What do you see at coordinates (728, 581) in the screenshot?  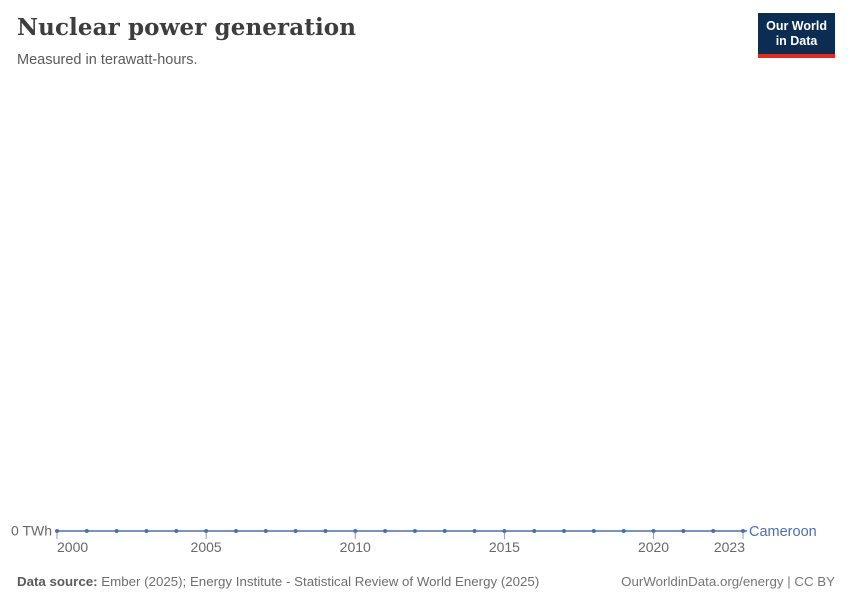 I see `owid-url-license-link: OurWorldinData.org/energy | CC BY` at bounding box center [728, 581].